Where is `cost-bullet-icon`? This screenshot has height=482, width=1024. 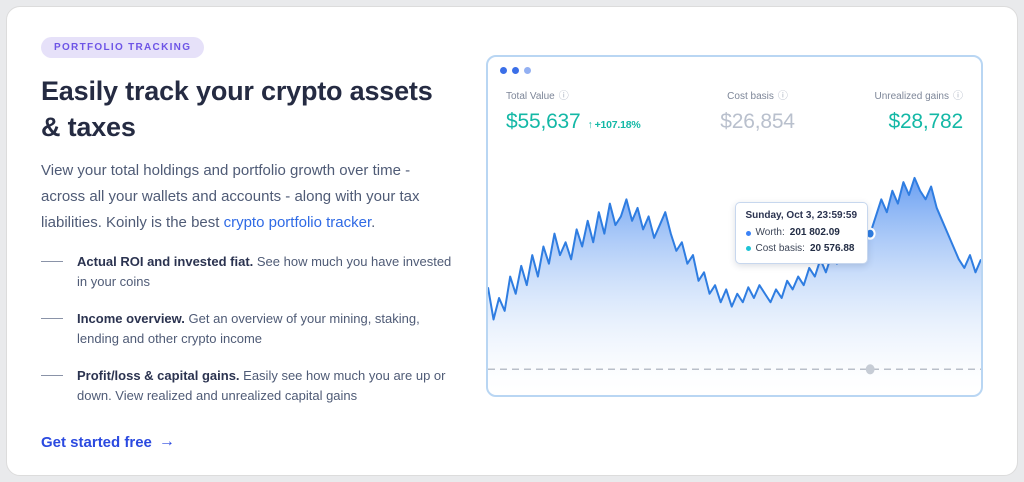
cost-bullet-icon is located at coordinates (748, 248).